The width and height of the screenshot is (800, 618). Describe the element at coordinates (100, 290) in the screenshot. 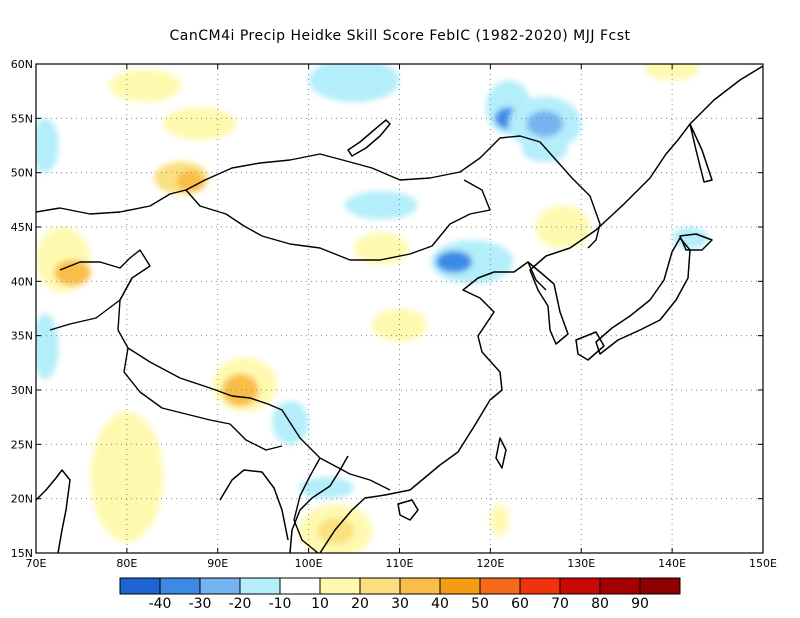

I see `border-central-asia` at that location.